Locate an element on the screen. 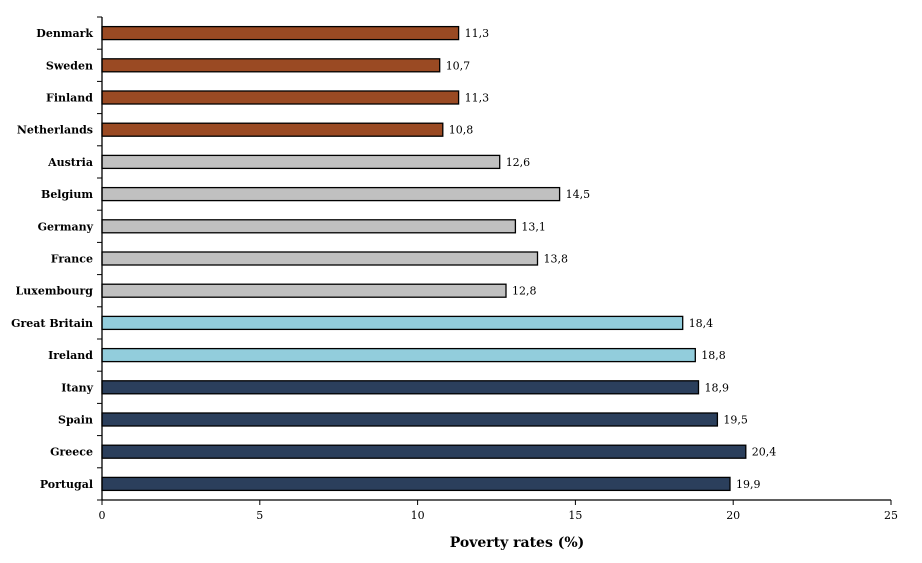 The width and height of the screenshot is (922, 563). category-label-spain: Spain is located at coordinates (75, 420).